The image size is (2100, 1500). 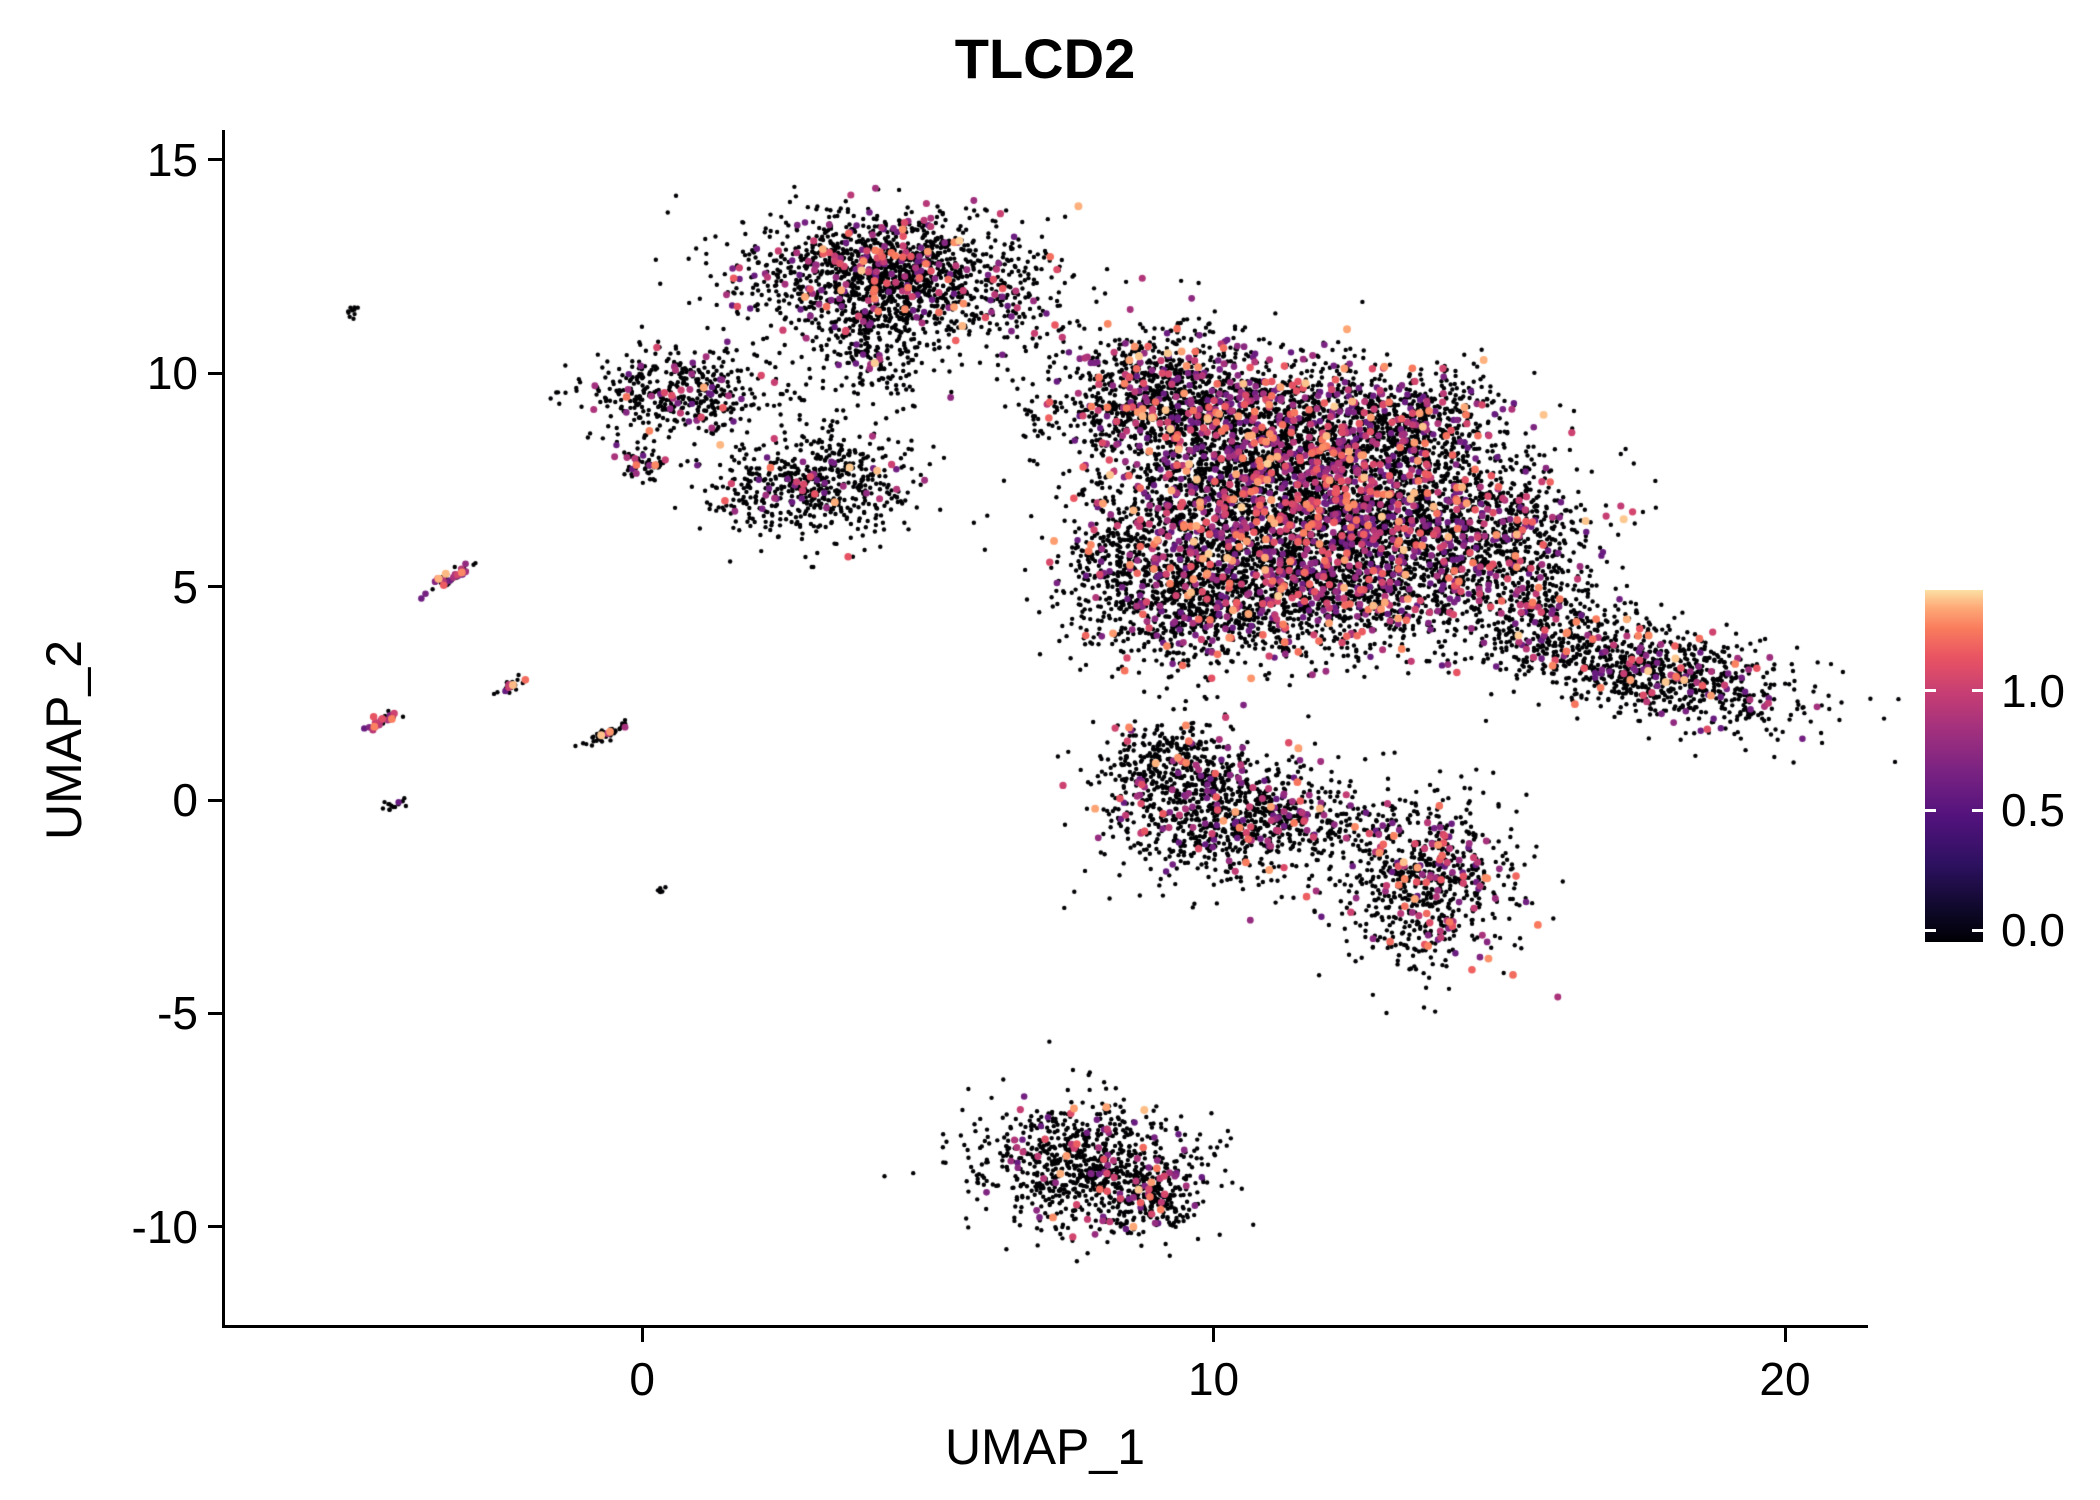 I want to click on y-tick-label: 10, so click(x=172, y=373).